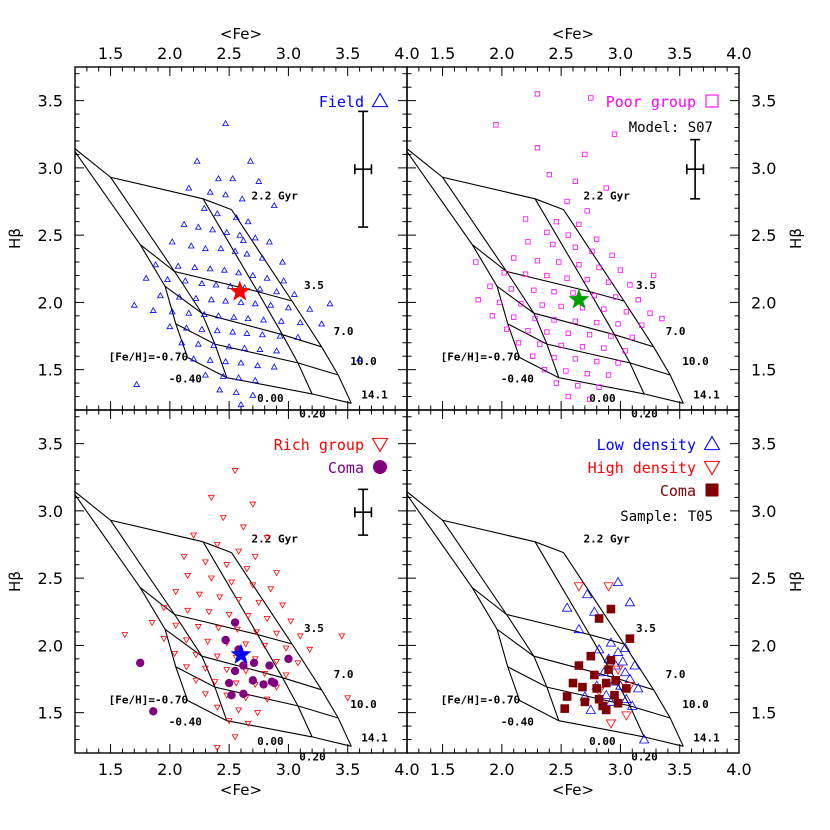 The width and height of the screenshot is (830, 830). What do you see at coordinates (288, 769) in the screenshot?
I see `x-tick-label: 3.0` at bounding box center [288, 769].